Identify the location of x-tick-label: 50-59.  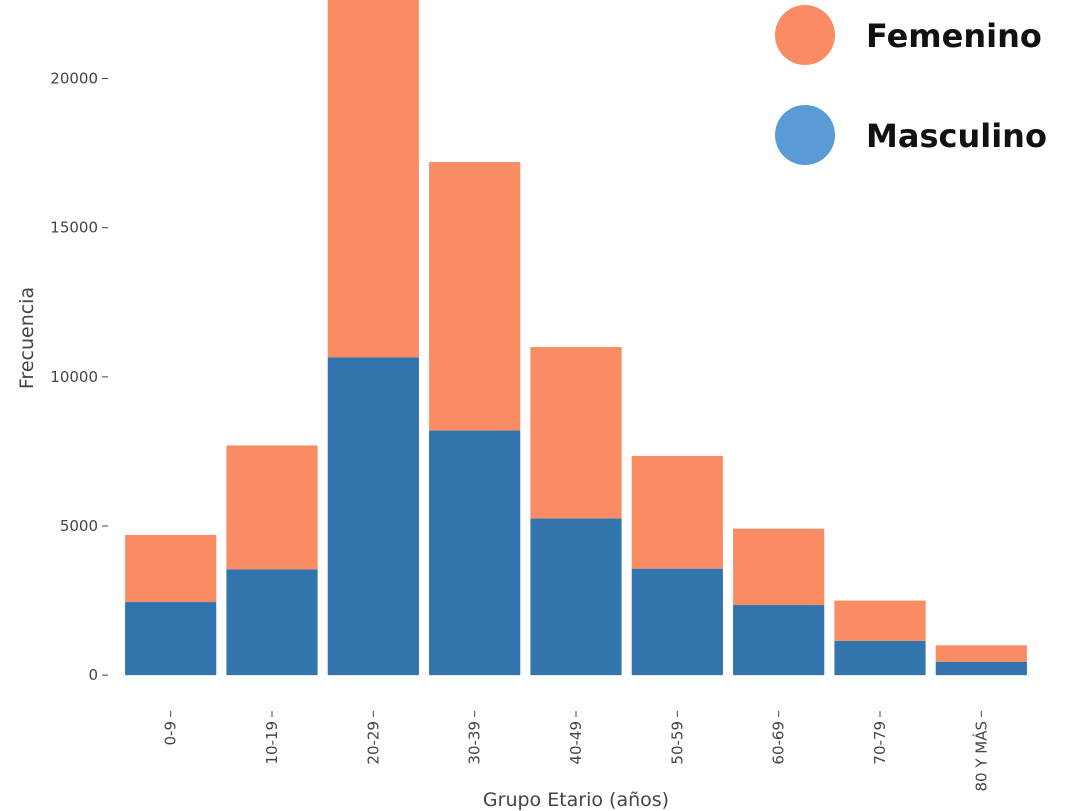
(677, 743).